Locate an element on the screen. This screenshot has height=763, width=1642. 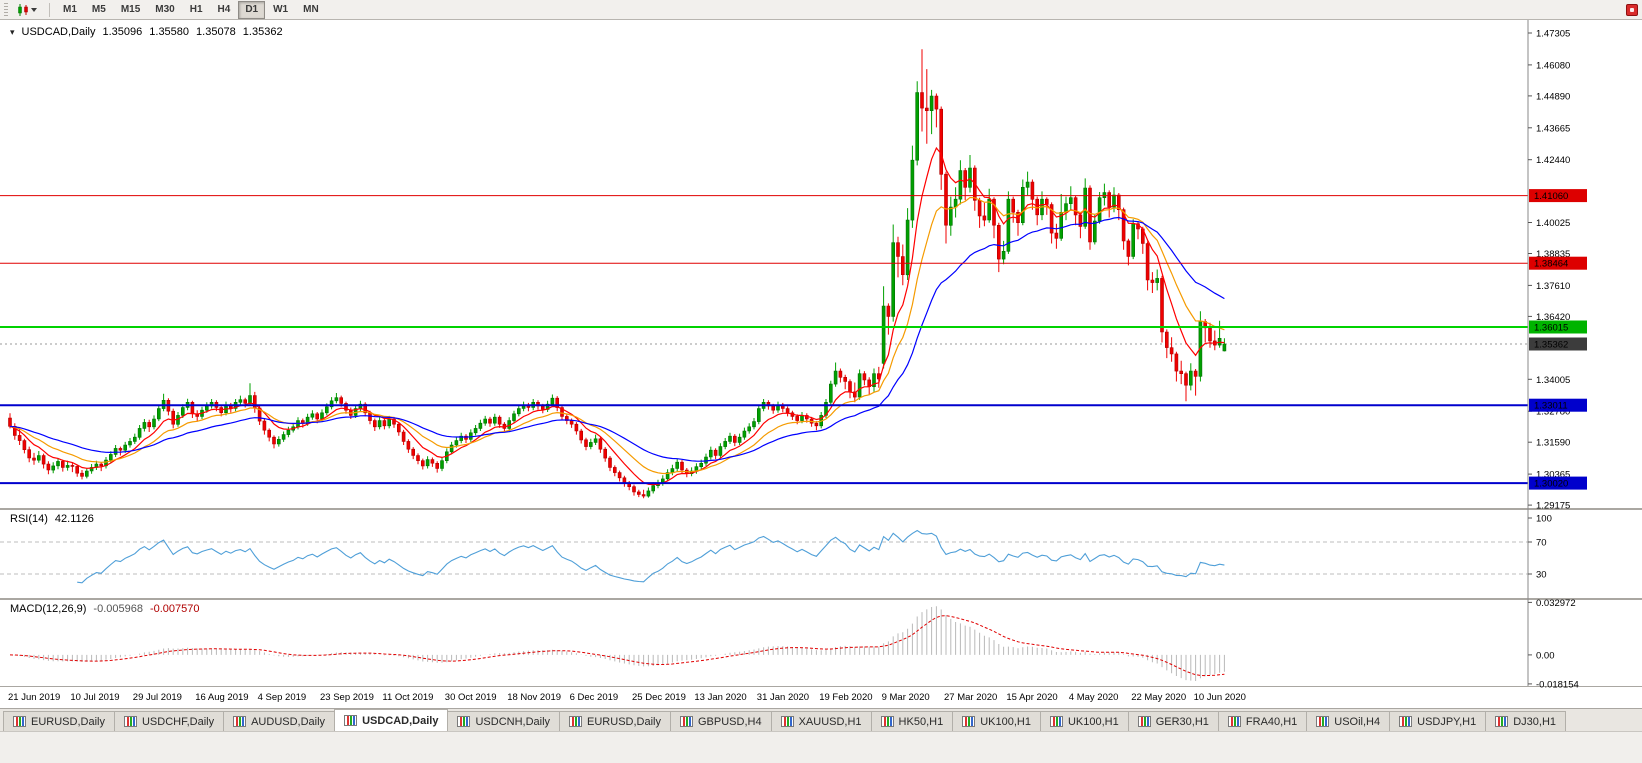
chart-tab-ger30-h1: GER30,H1 is located at coordinates (1173, 721).